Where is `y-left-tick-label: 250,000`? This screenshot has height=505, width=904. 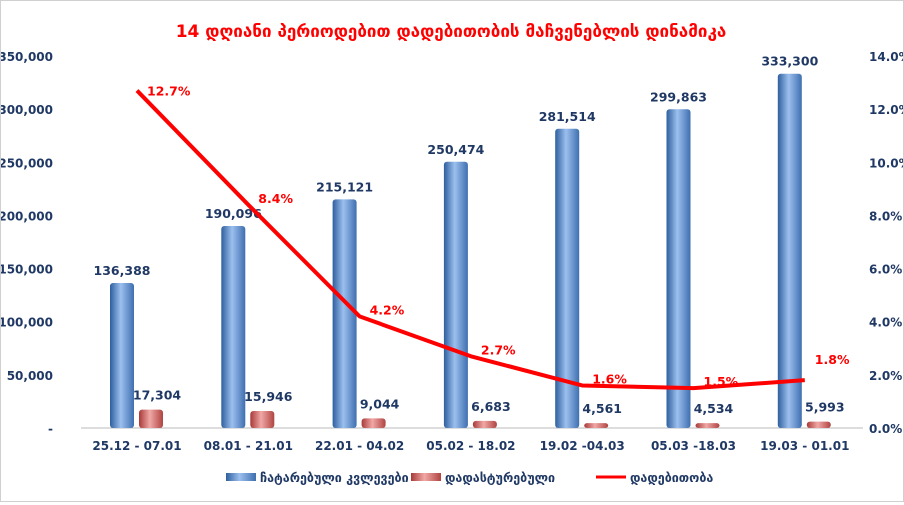
y-left-tick-label: 250,000 is located at coordinates (27, 163).